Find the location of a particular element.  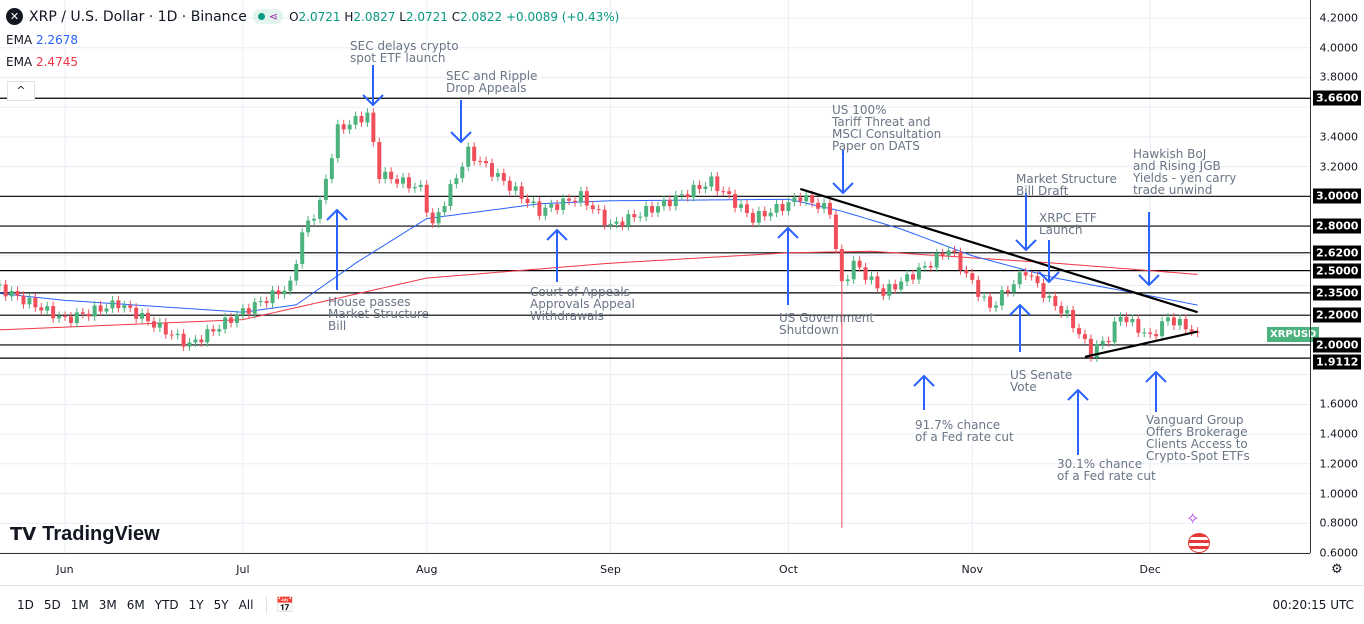

go-to-date-icon: 📅 is located at coordinates (285, 605).